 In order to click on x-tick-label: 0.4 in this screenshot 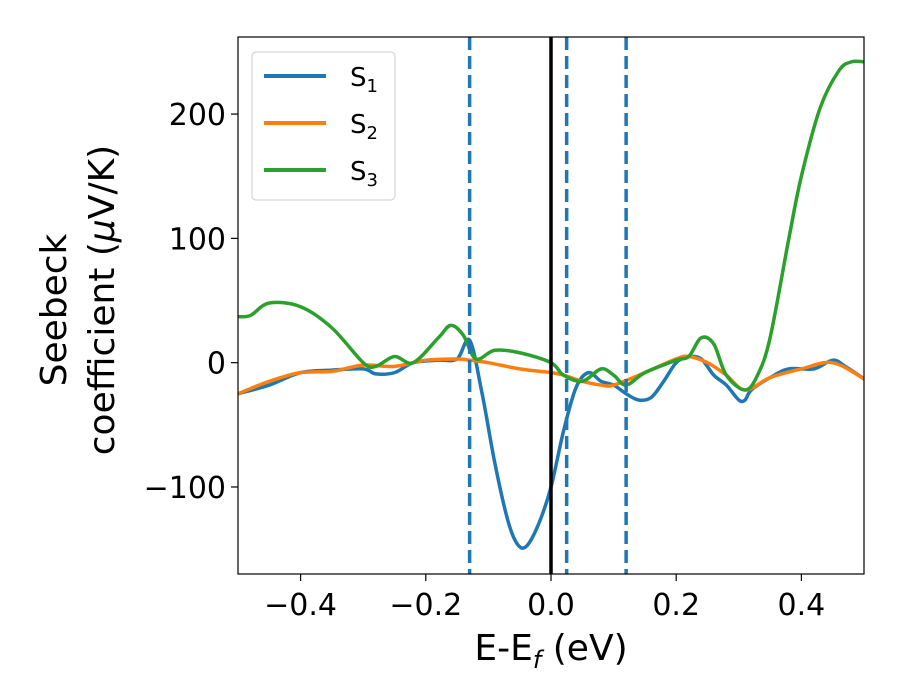, I will do `click(802, 605)`.